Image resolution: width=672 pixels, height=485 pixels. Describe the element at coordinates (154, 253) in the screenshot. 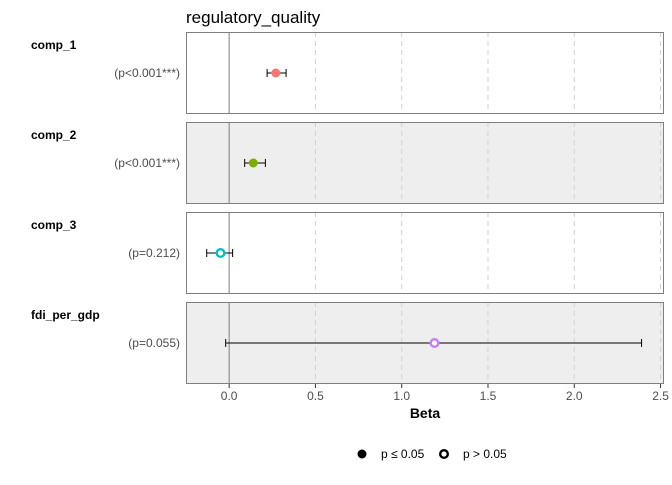

I see `p-value-label: (p=0.212)` at that location.